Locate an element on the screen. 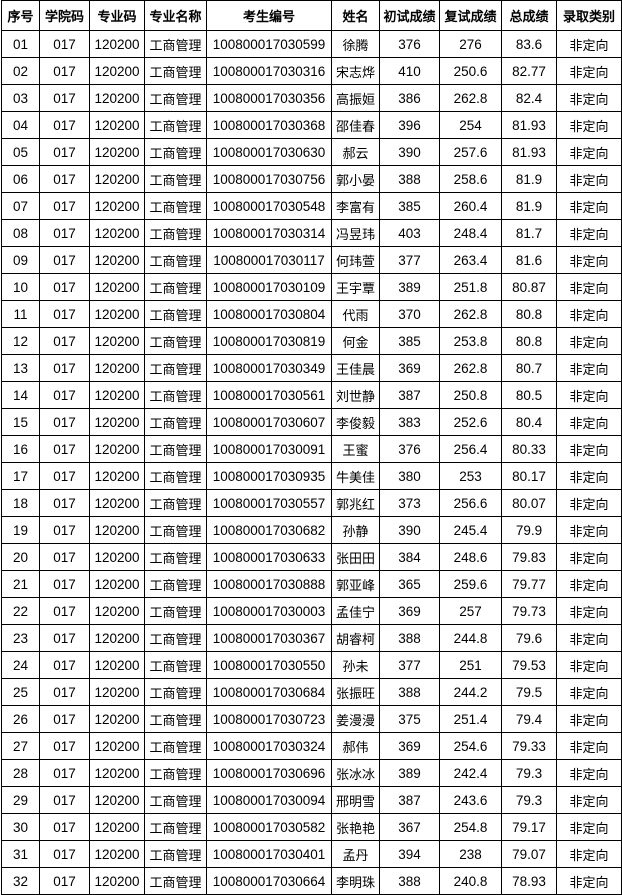  retest-score-cell: 248.6 is located at coordinates (470, 557).